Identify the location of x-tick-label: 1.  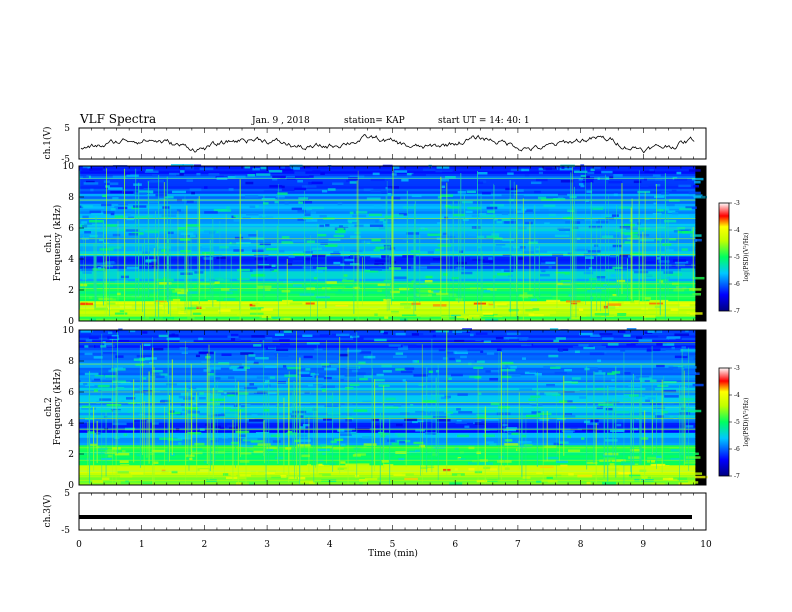
(142, 545).